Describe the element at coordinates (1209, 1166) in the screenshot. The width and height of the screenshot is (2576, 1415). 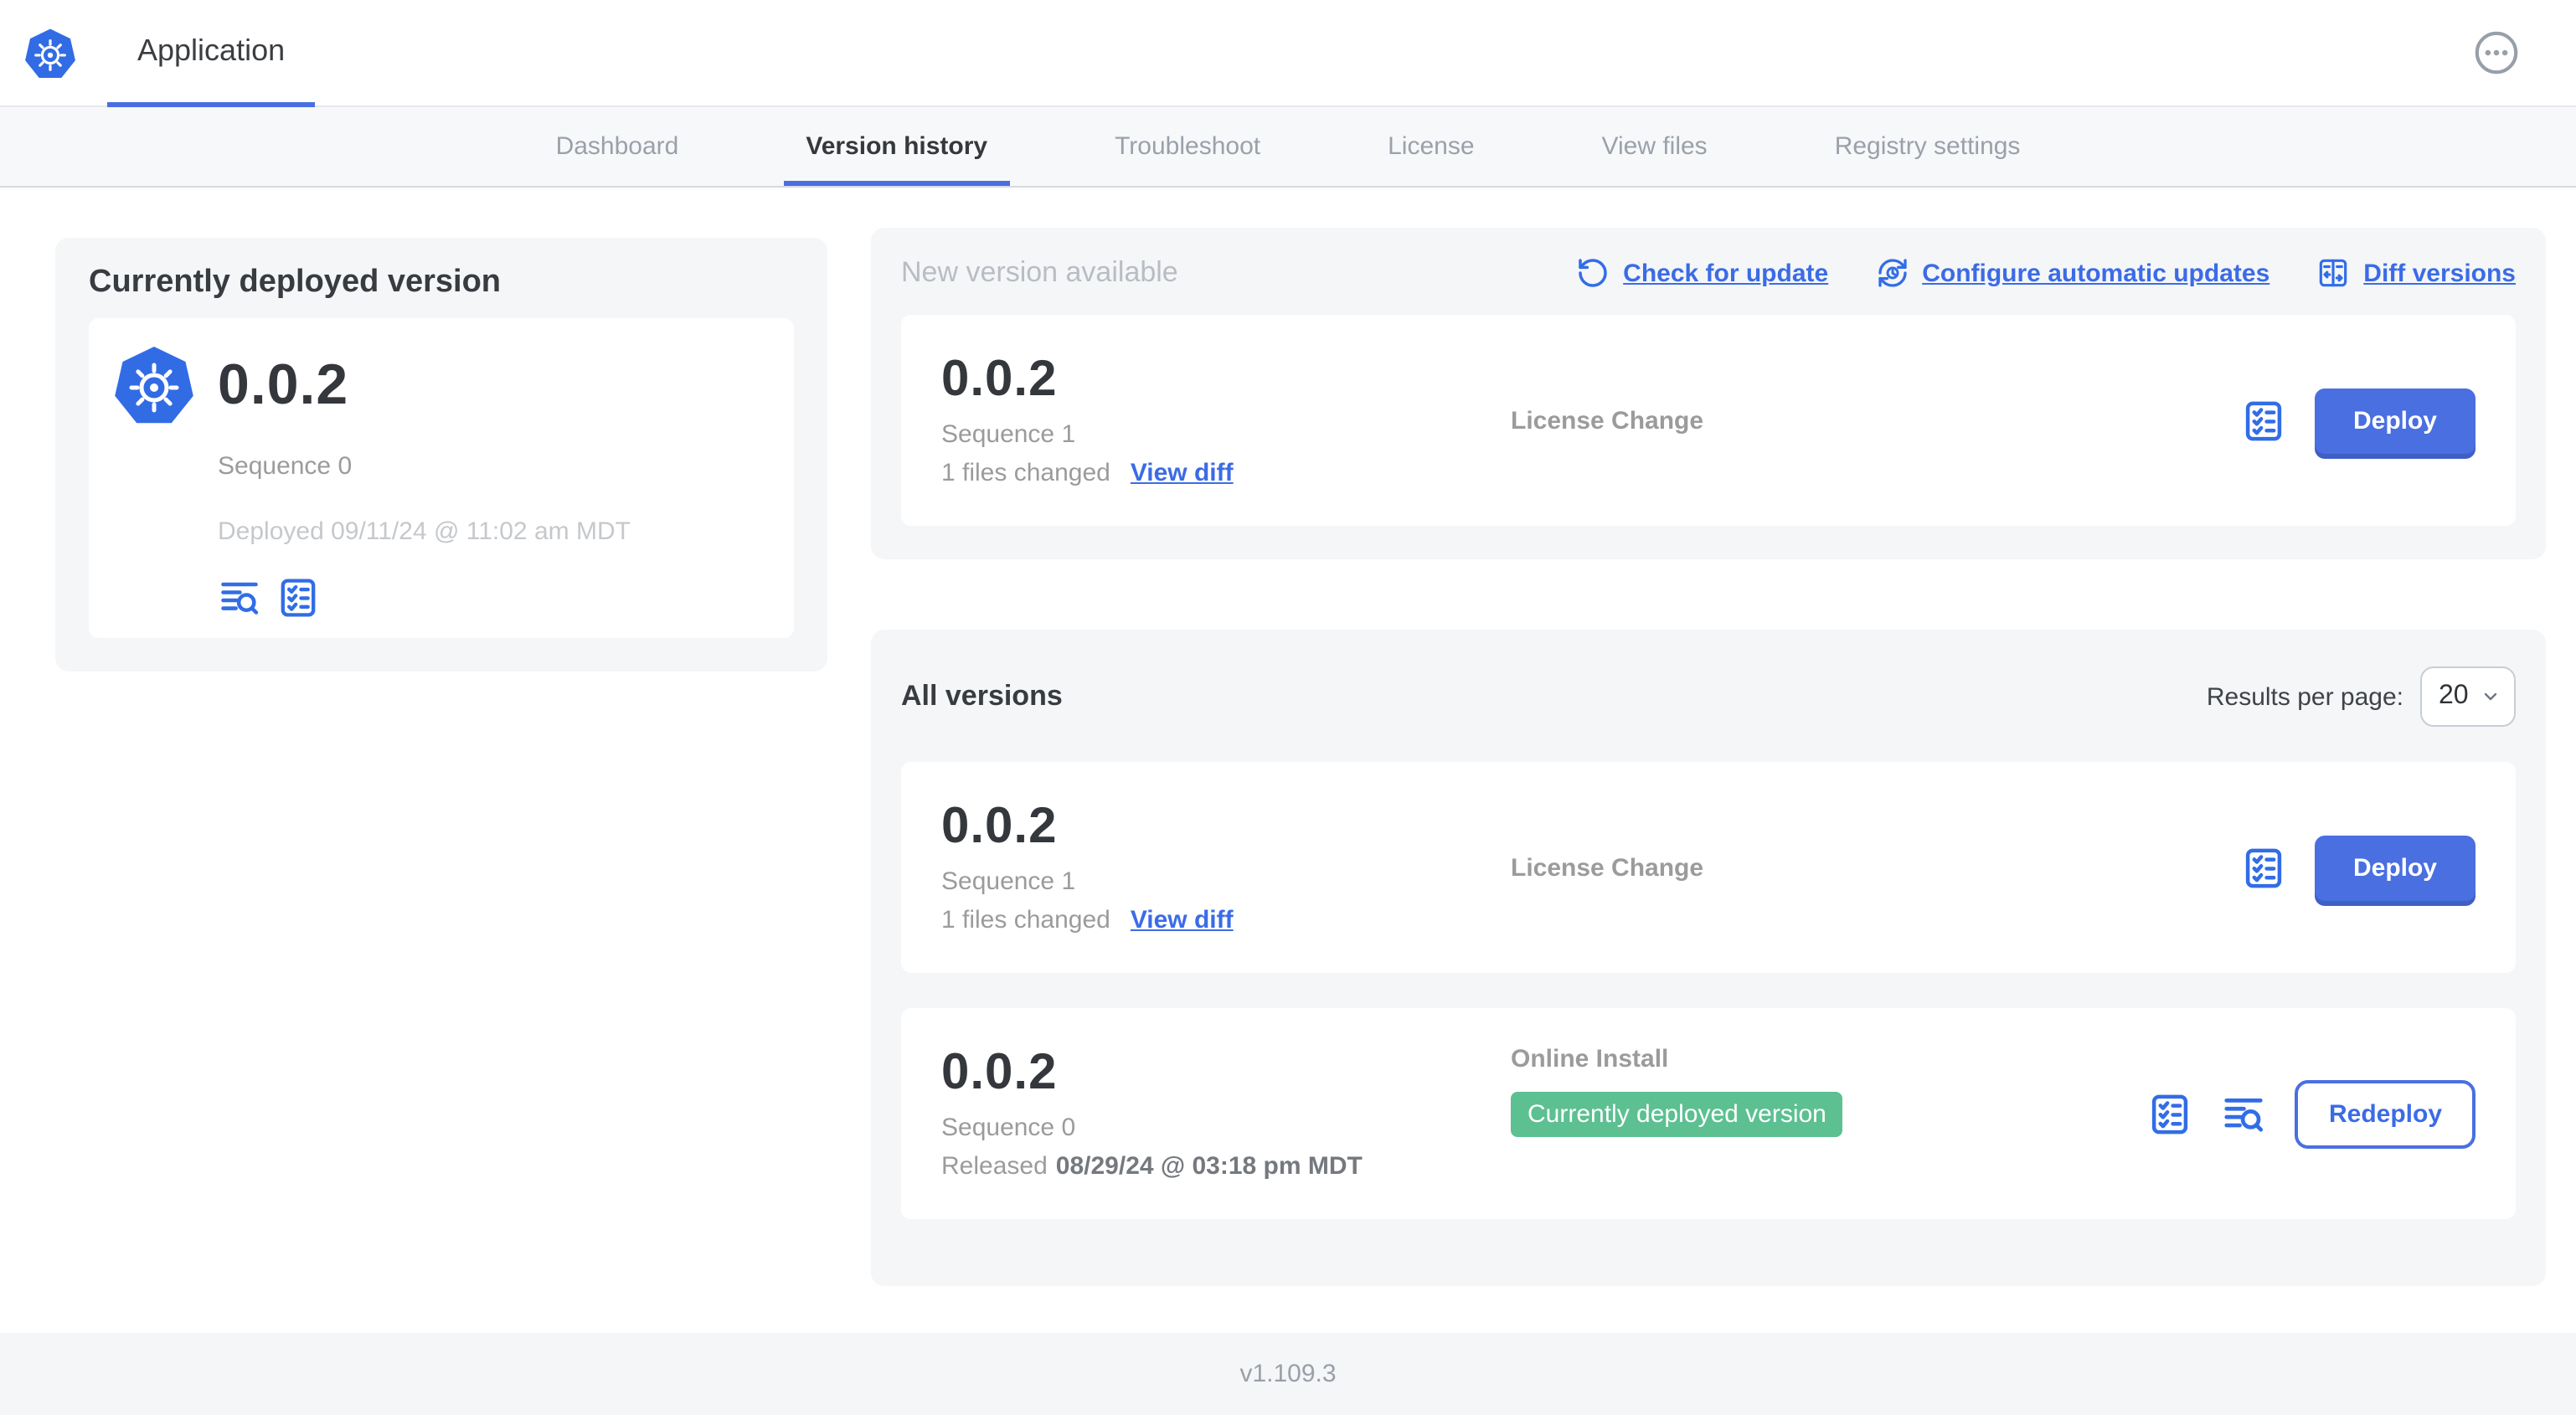
I see `released-date: 08/29/24 @ 03:18 pm MDT` at that location.